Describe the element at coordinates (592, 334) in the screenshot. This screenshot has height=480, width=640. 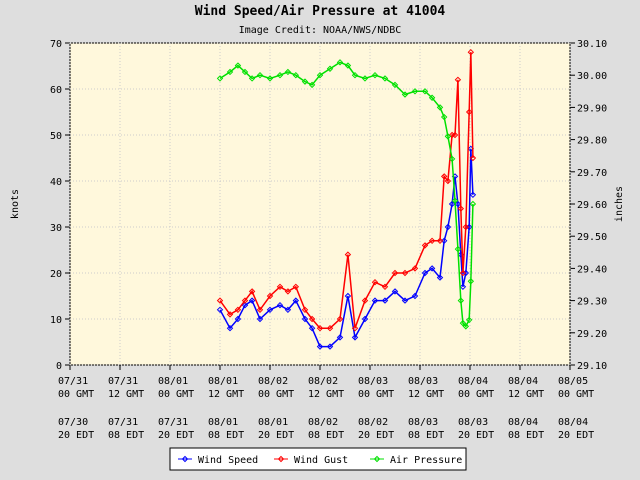
I see `y2-tick-label: 29.20` at that location.